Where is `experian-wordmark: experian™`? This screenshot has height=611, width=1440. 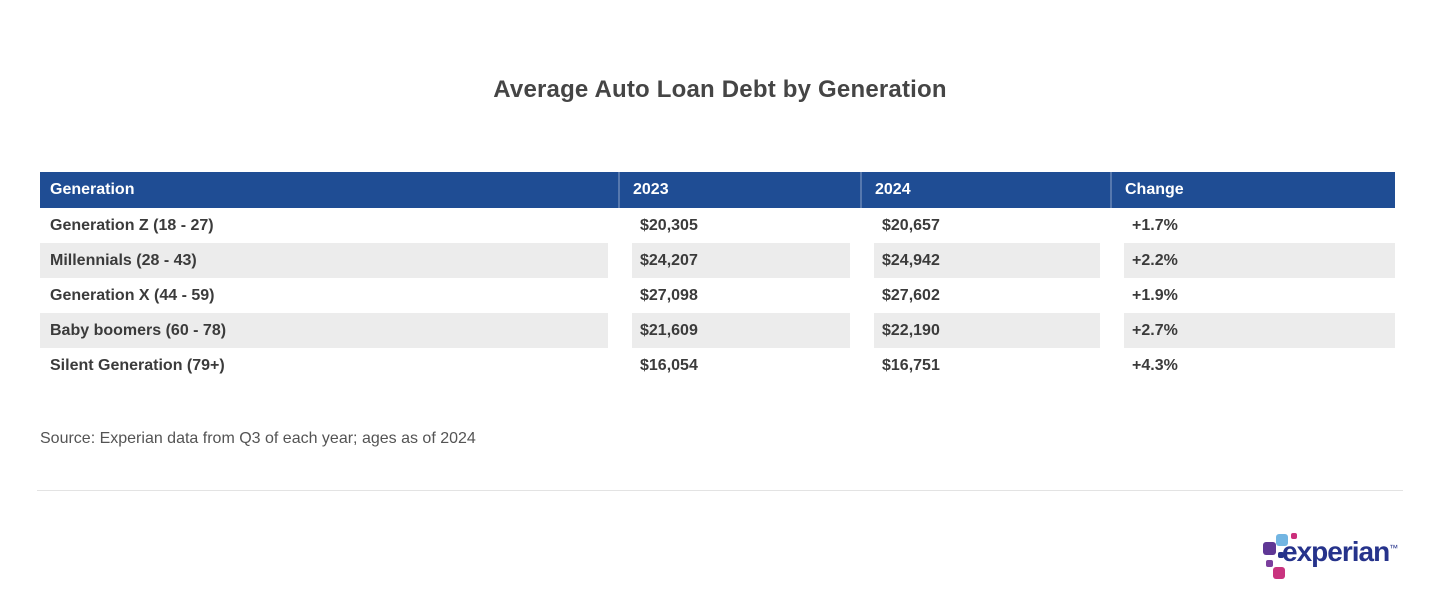 experian-wordmark: experian™ is located at coordinates (1340, 551).